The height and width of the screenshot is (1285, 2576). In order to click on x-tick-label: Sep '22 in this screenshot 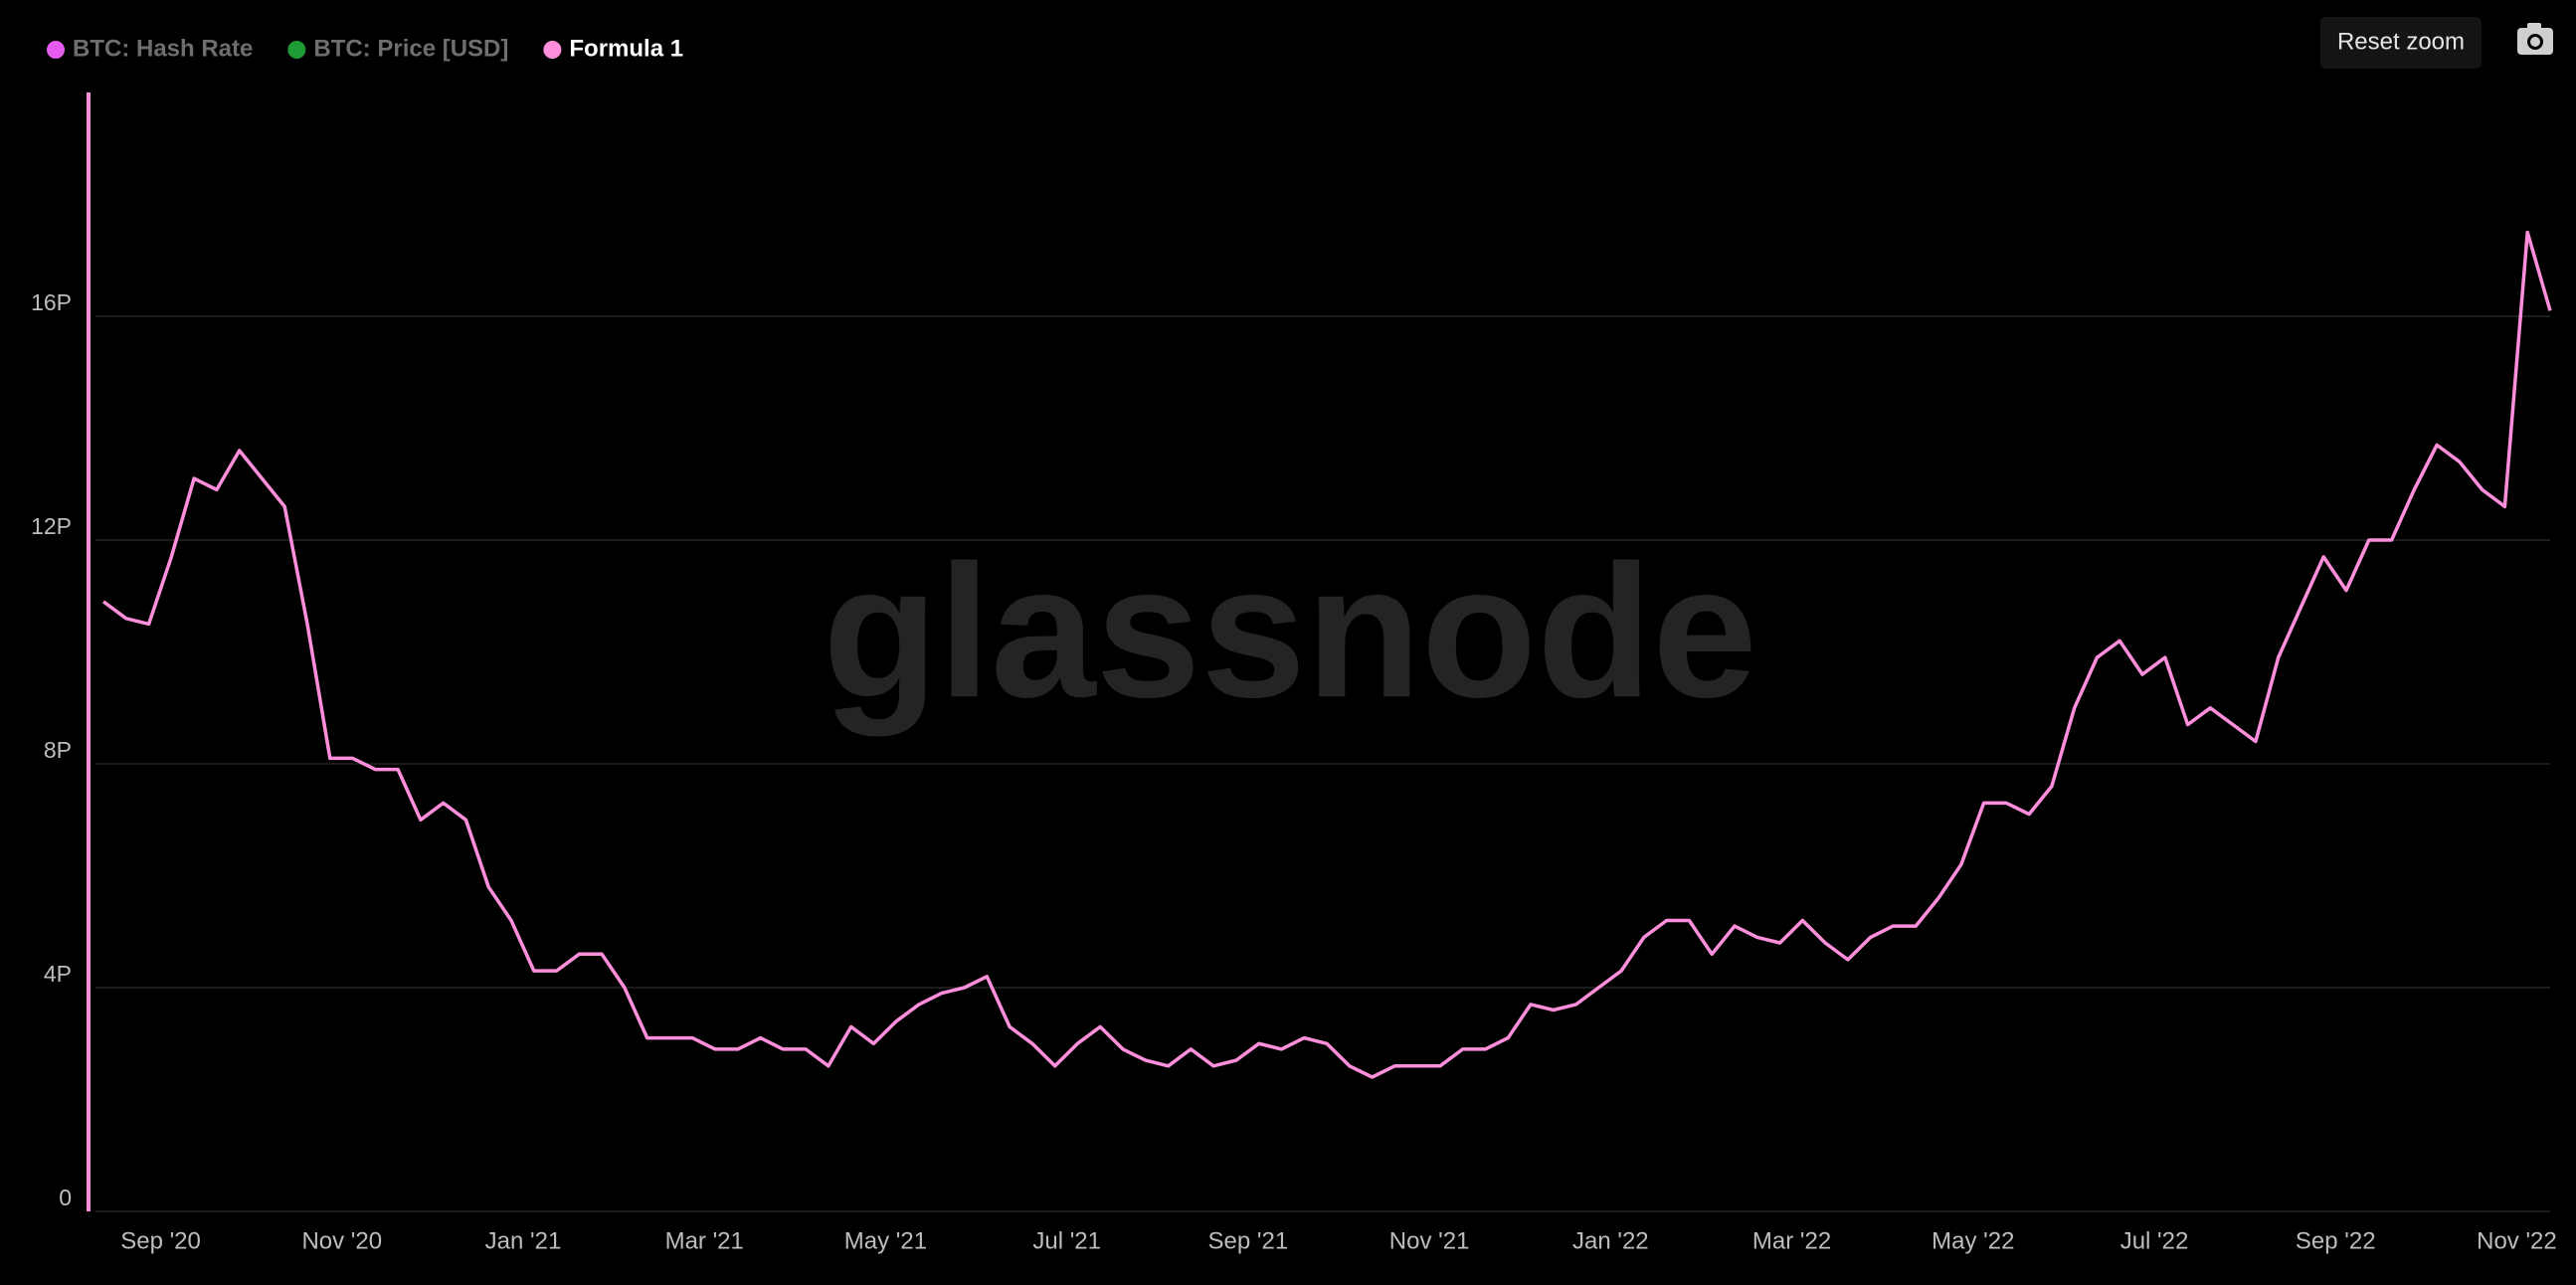, I will do `click(2336, 1240)`.